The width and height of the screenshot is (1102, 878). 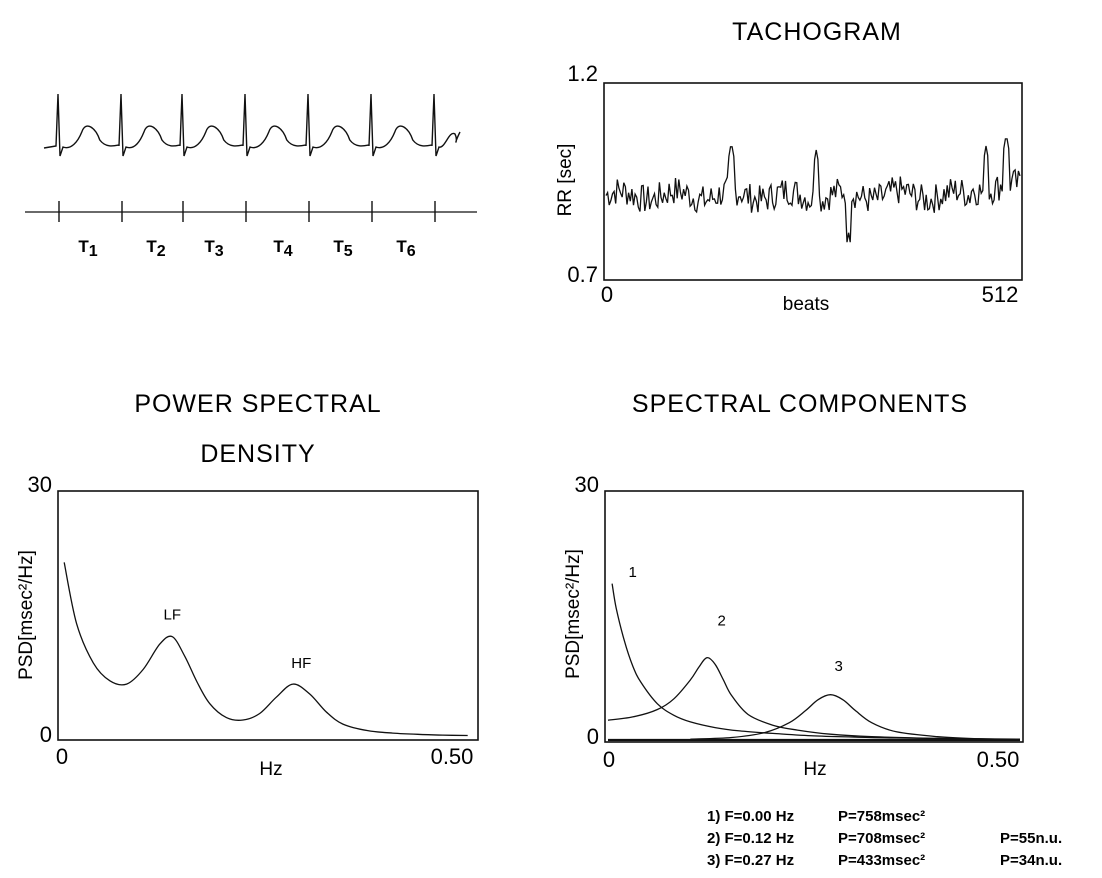 What do you see at coordinates (813, 190) in the screenshot?
I see `tachogram-series` at bounding box center [813, 190].